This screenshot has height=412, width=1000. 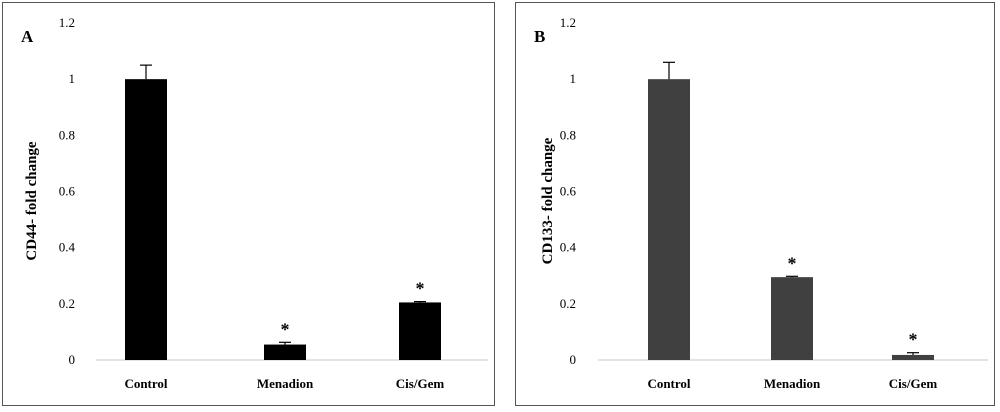 I want to click on panel-label: A, so click(x=27, y=36).